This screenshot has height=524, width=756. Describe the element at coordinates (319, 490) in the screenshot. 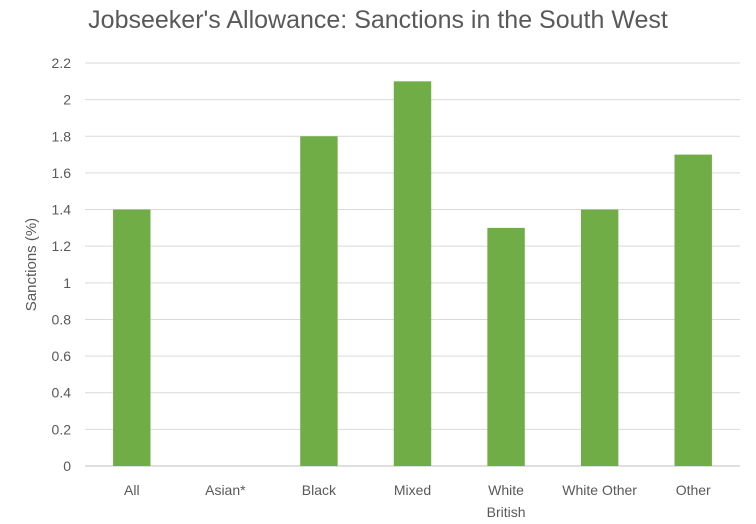

I see `x-tick-label: Black` at that location.